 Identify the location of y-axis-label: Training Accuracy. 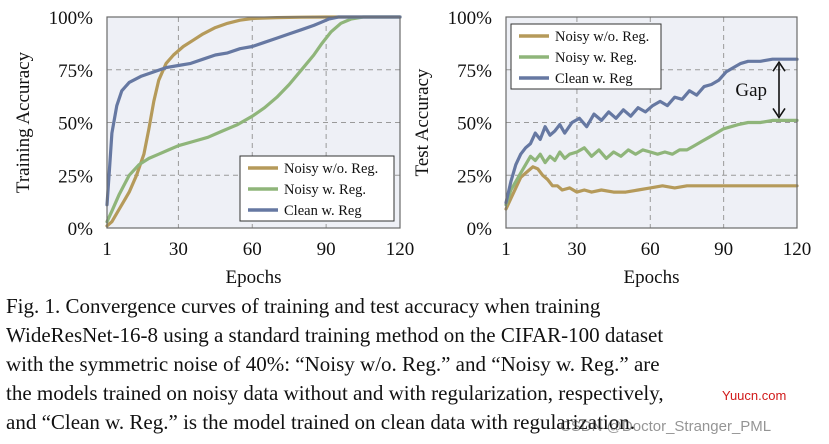
(23, 122).